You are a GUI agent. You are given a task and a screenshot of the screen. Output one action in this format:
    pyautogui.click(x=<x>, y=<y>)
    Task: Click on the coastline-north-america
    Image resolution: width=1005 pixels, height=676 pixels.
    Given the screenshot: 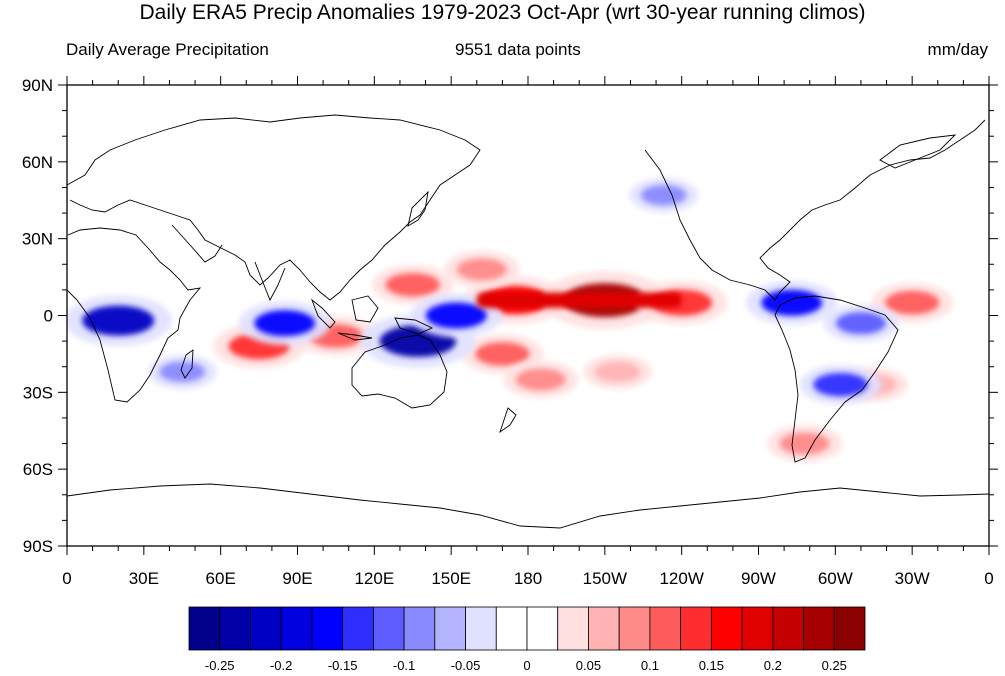 What is the action you would take?
    pyautogui.click(x=815, y=210)
    